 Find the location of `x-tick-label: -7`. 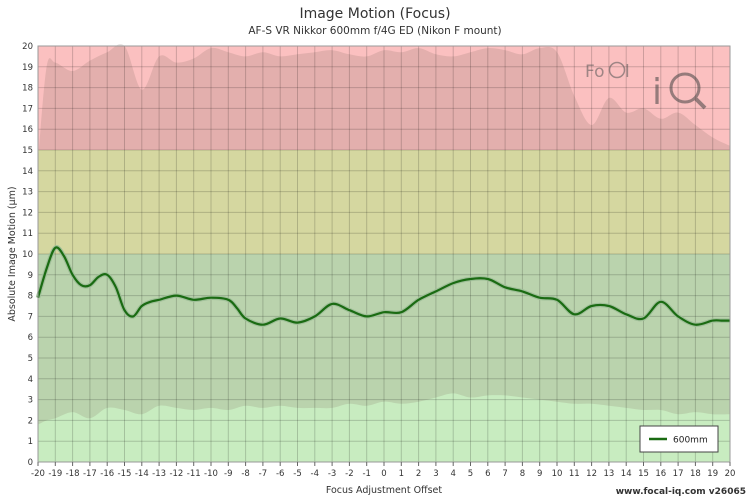

x-tick-label: -7 is located at coordinates (263, 474).